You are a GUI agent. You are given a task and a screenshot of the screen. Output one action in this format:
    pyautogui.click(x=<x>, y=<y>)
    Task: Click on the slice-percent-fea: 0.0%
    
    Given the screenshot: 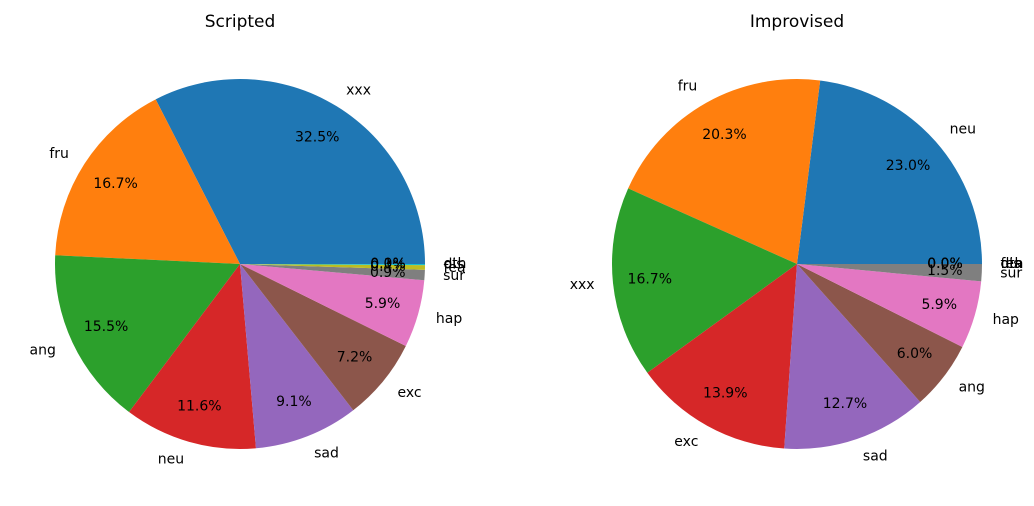 What is the action you would take?
    pyautogui.click(x=945, y=264)
    